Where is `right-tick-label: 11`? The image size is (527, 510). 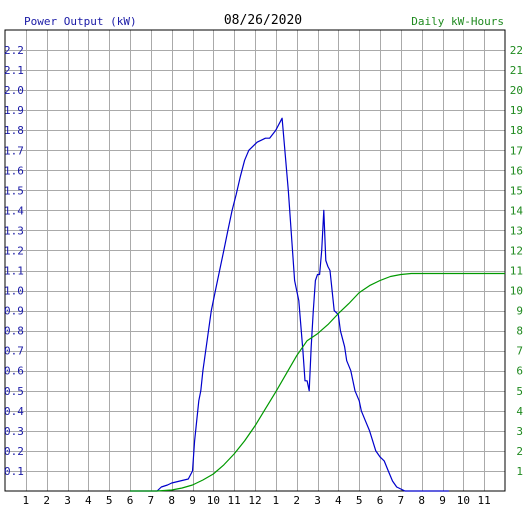
right-tick-label: 11 is located at coordinates (516, 271).